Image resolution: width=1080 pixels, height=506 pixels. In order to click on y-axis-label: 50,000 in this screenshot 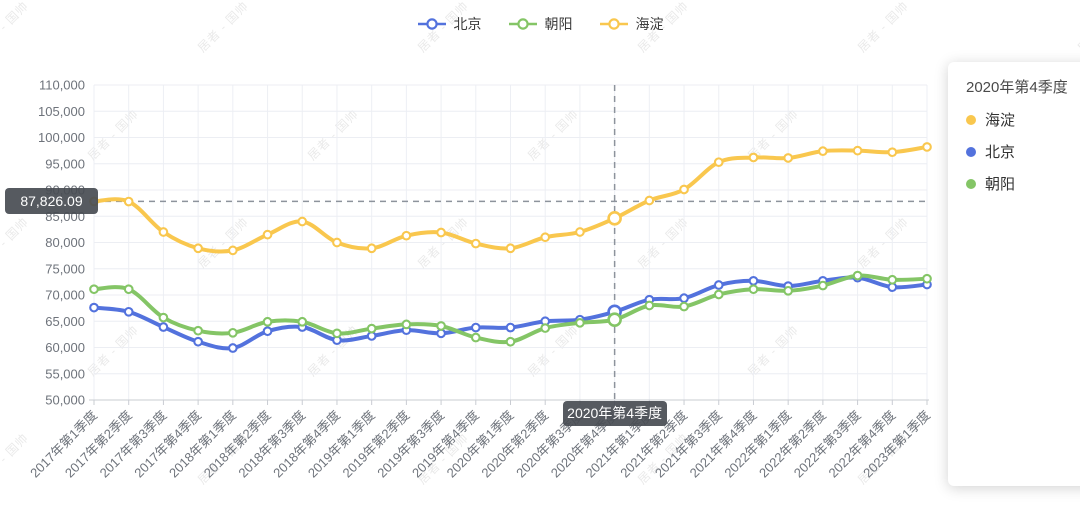, I will do `click(65, 400)`.